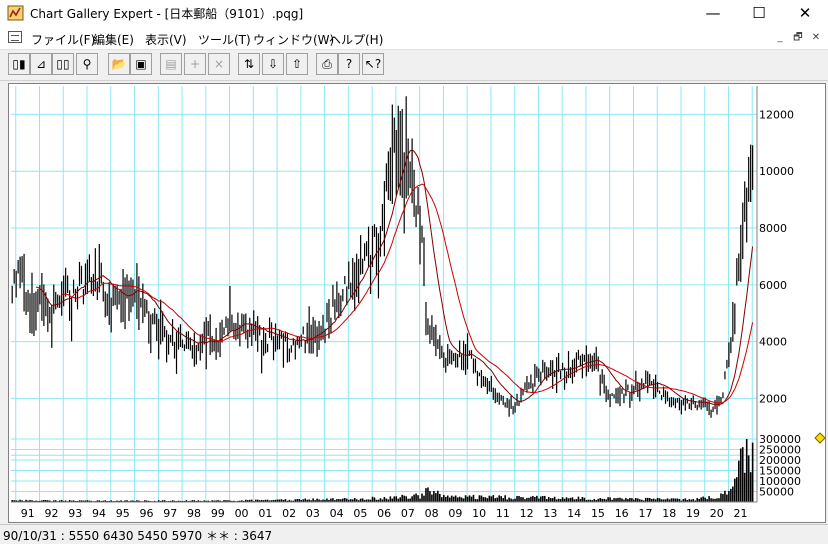 The height and width of the screenshot is (544, 828). What do you see at coordinates (294, 40) in the screenshot?
I see `menu-window: ウィンドウ(W)` at bounding box center [294, 40].